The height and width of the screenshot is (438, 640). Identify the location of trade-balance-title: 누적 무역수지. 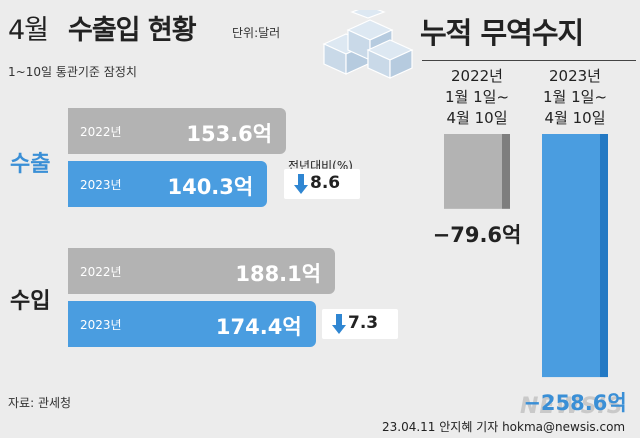
(502, 33).